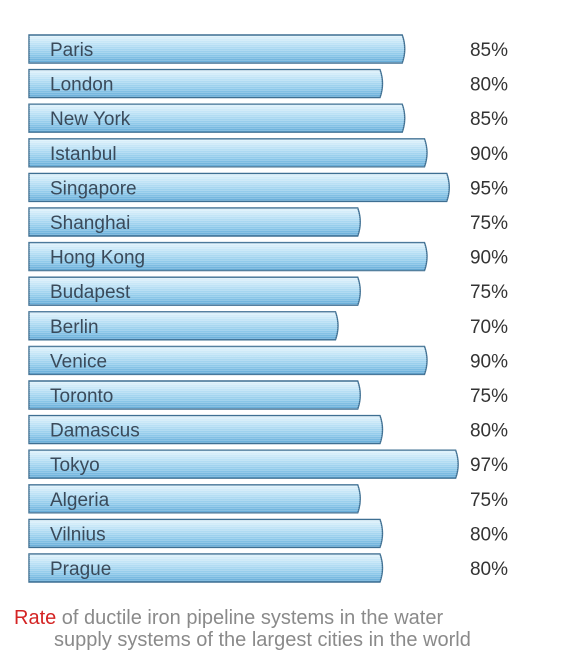 This screenshot has width=566, height=668. Describe the element at coordinates (489, 188) in the screenshot. I see `value-label: 95%` at that location.